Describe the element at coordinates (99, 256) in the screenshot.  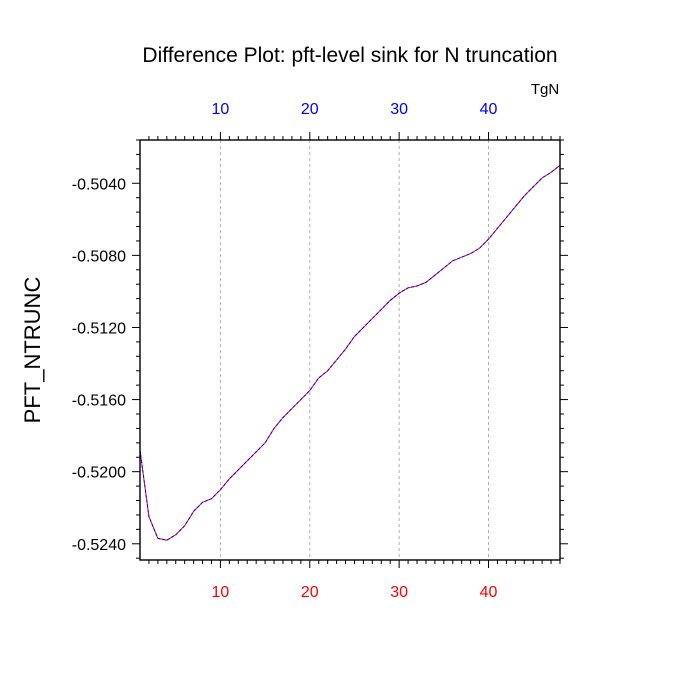
I see `y-tick-label: -0.5080` at that location.